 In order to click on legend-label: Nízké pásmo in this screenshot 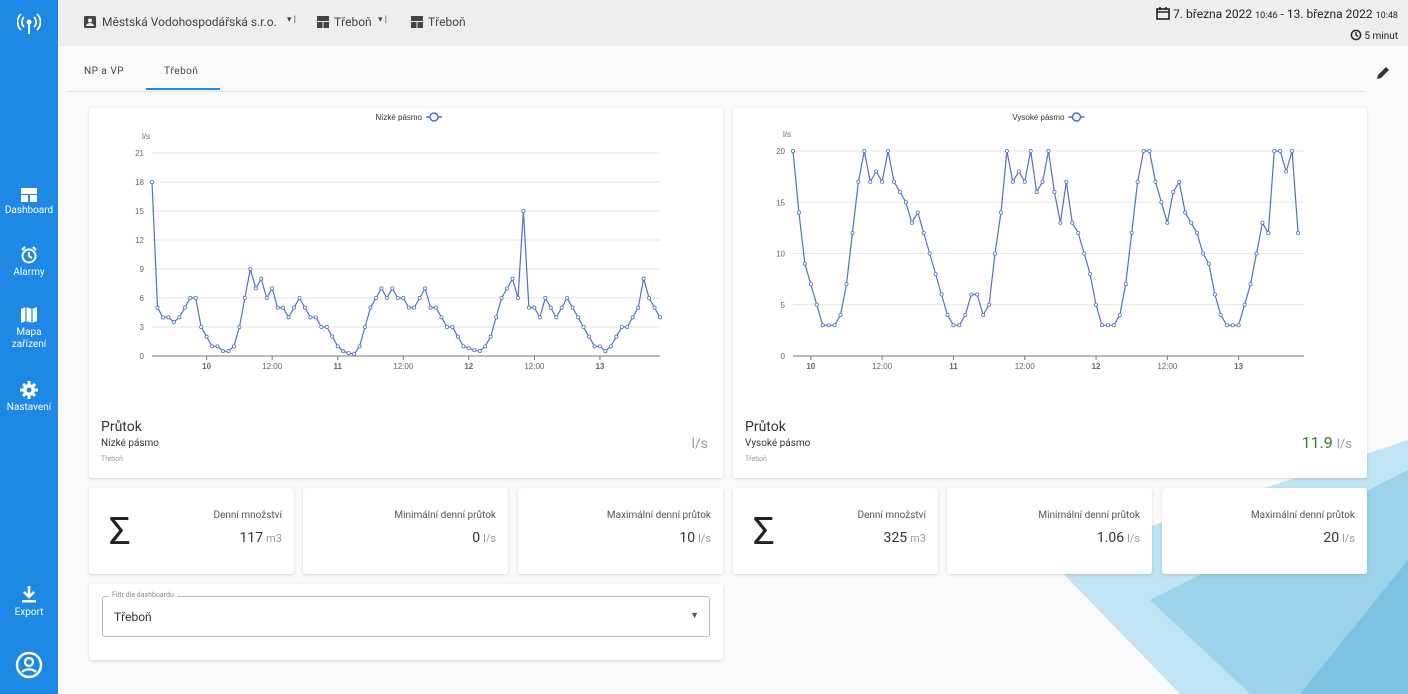, I will do `click(398, 117)`.